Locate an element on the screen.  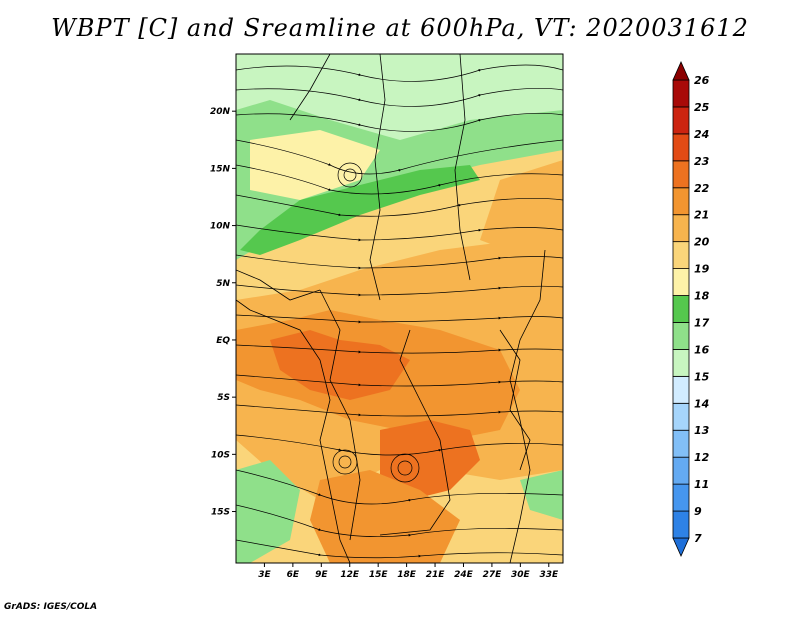
latitude-label: EQ is located at coordinates (223, 341).